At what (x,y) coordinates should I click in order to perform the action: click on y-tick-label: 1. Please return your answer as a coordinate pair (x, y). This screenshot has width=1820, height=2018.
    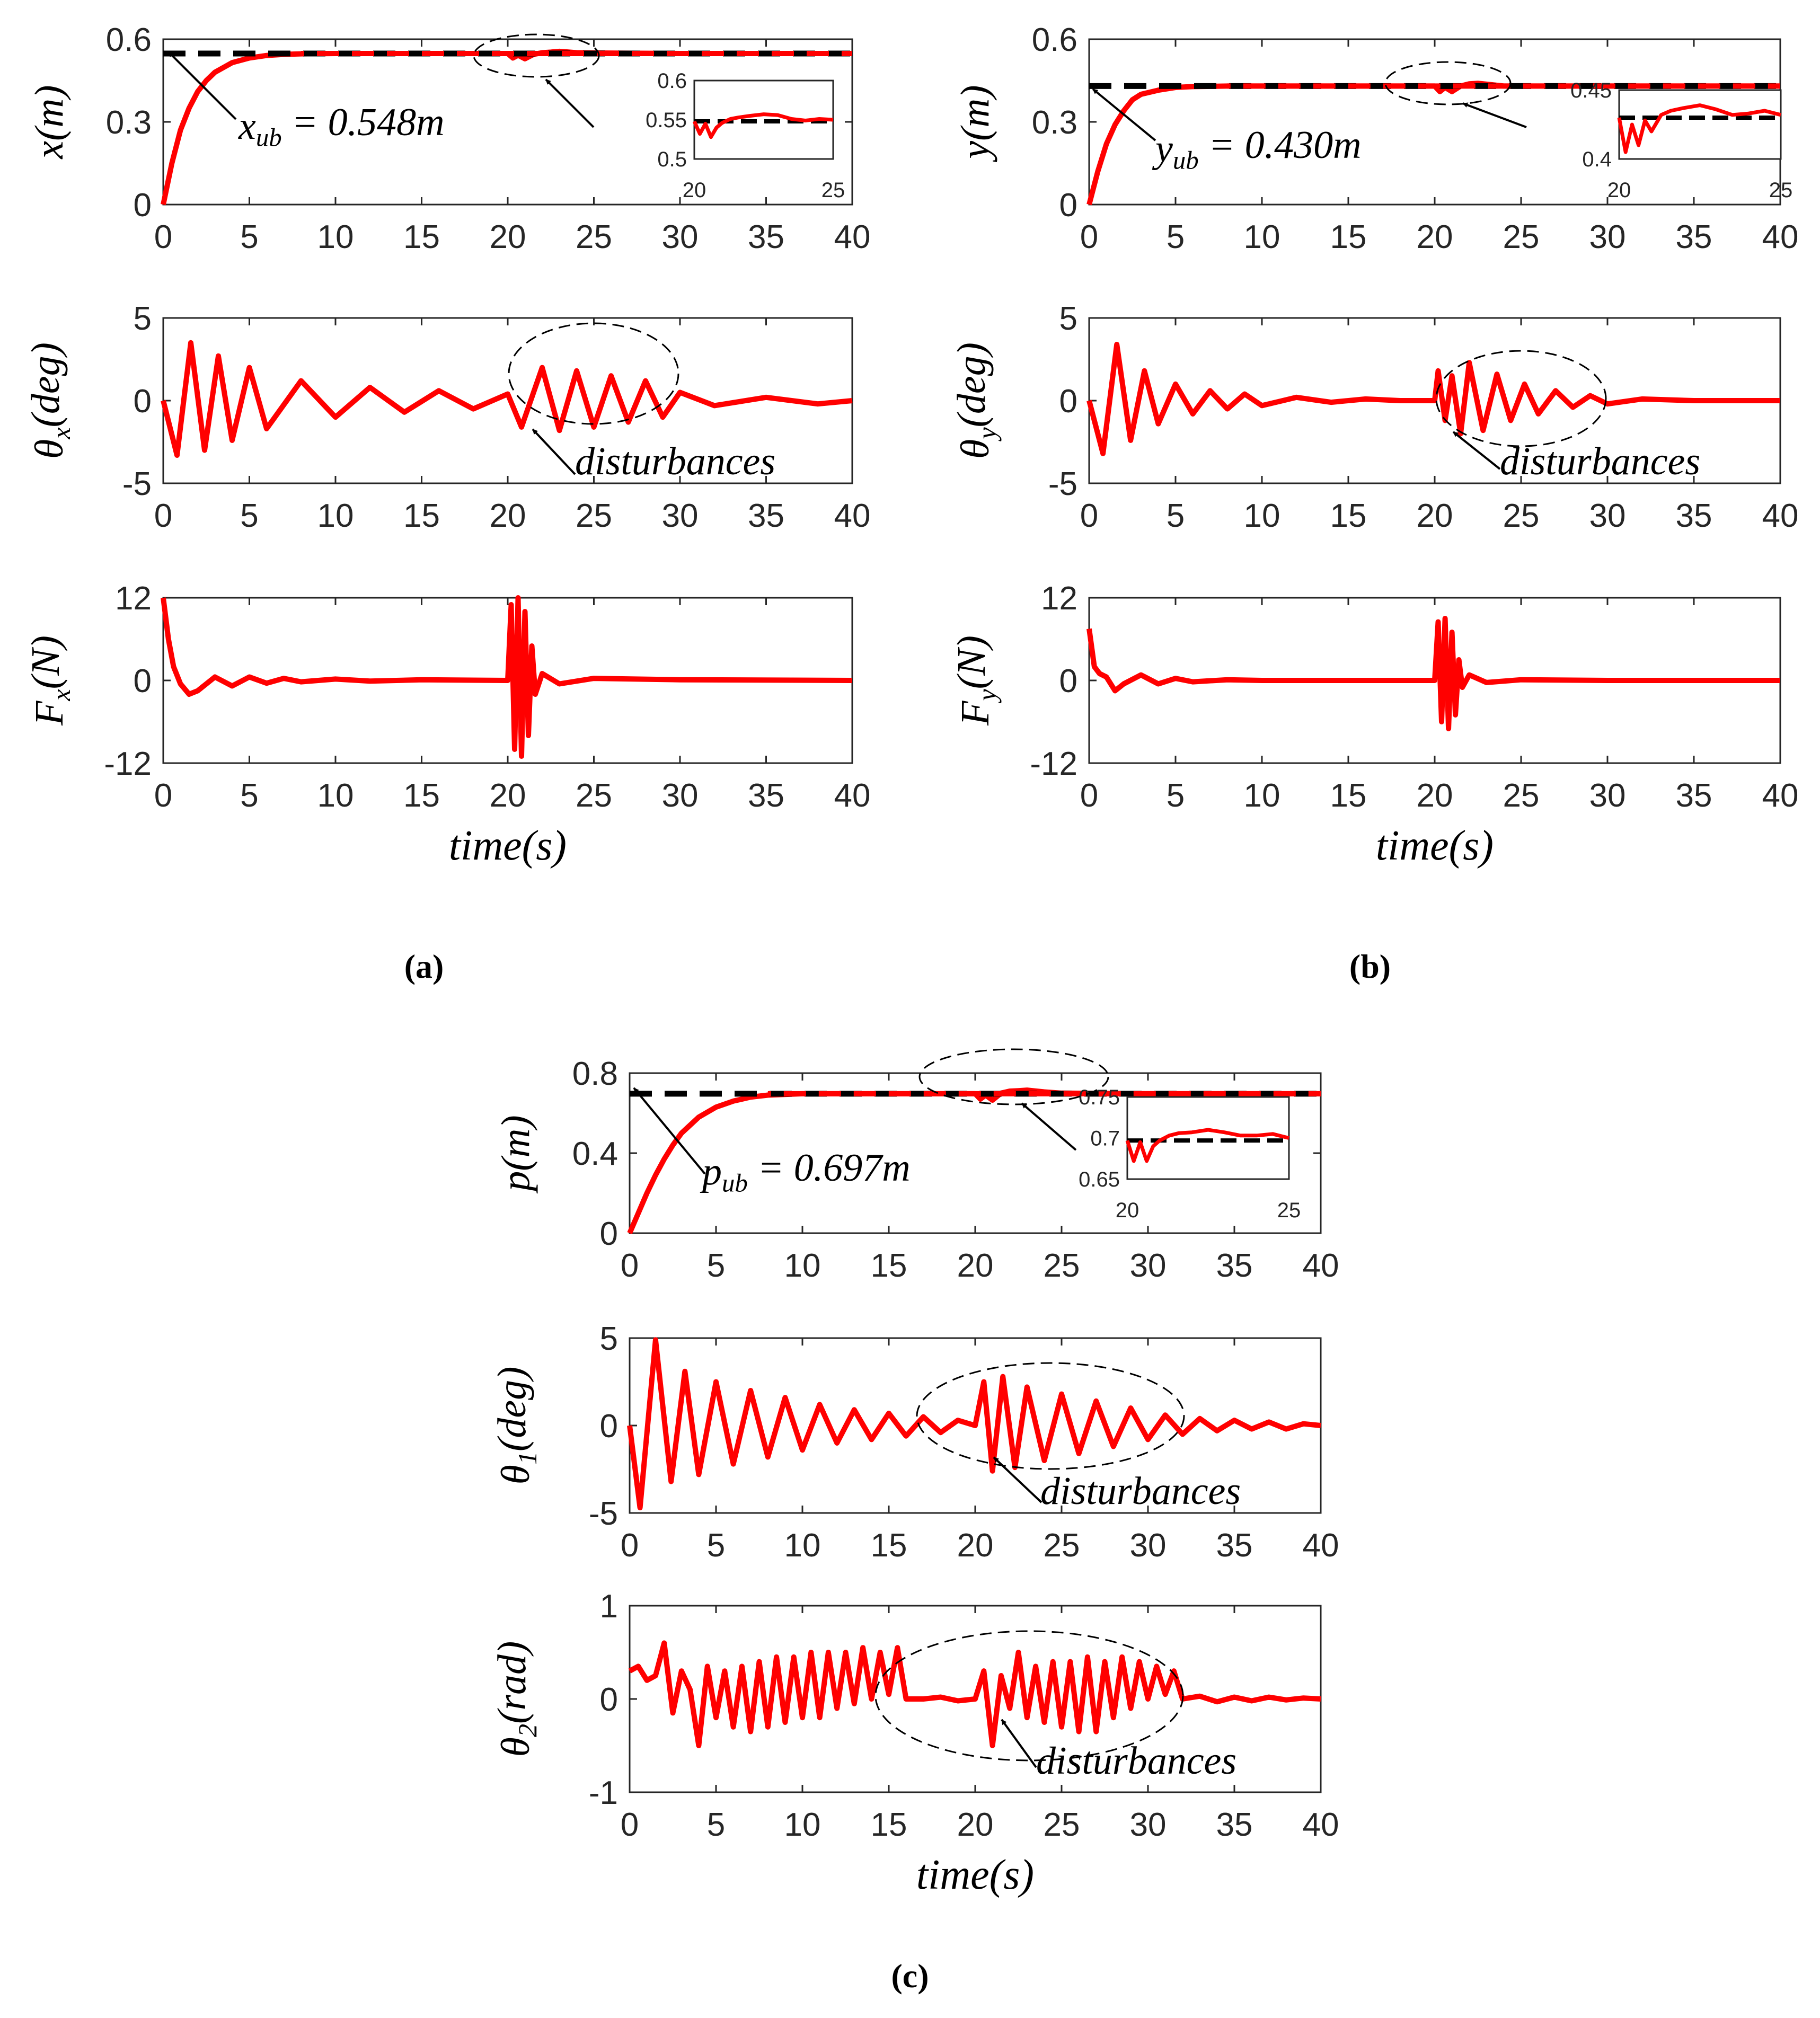
    Looking at the image, I should click on (609, 1607).